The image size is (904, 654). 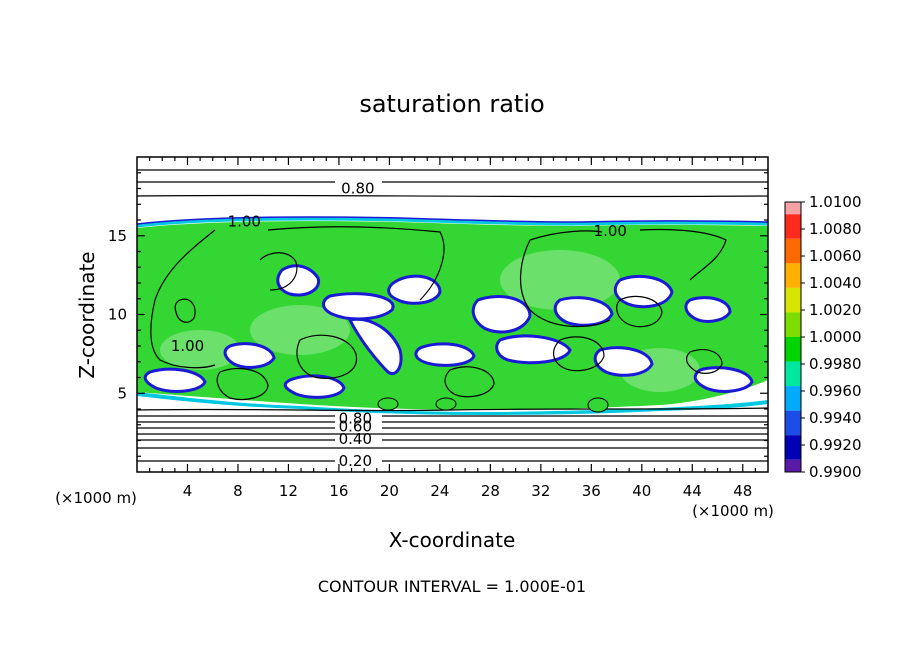 What do you see at coordinates (338, 491) in the screenshot?
I see `x-tick-label: 16` at bounding box center [338, 491].